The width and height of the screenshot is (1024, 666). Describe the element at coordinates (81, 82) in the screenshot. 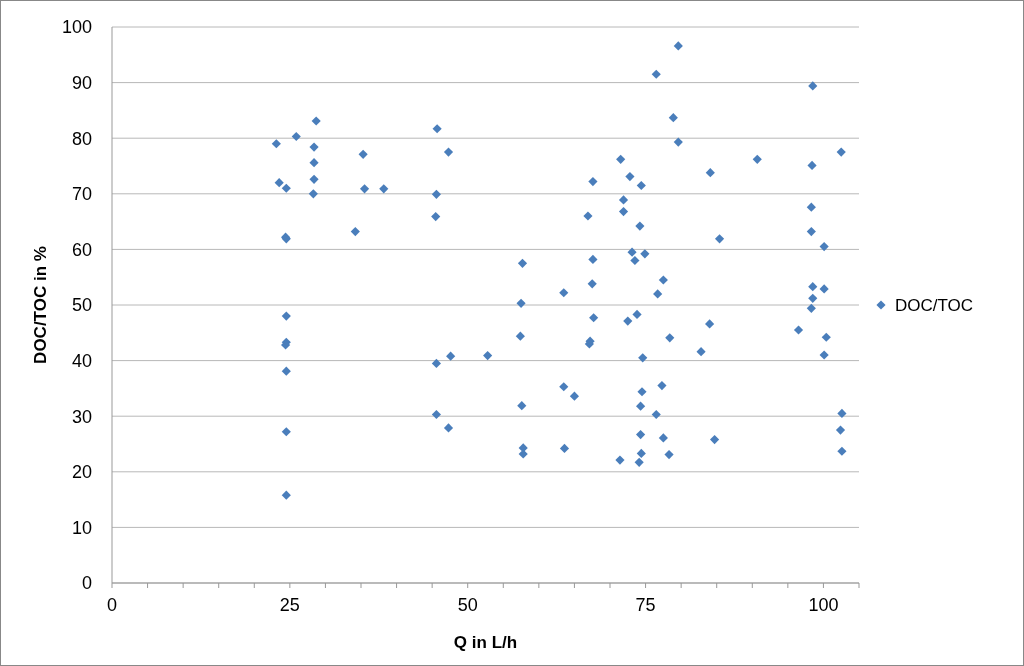

I see `y-tick-label: 90` at that location.